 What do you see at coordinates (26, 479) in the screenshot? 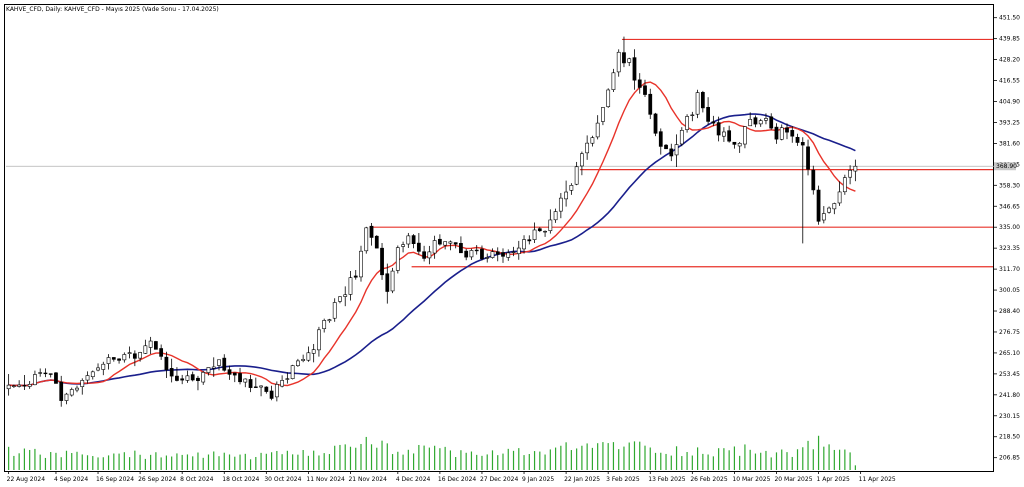
I see `x-tick-label: 22 Aug 2024` at bounding box center [26, 479].